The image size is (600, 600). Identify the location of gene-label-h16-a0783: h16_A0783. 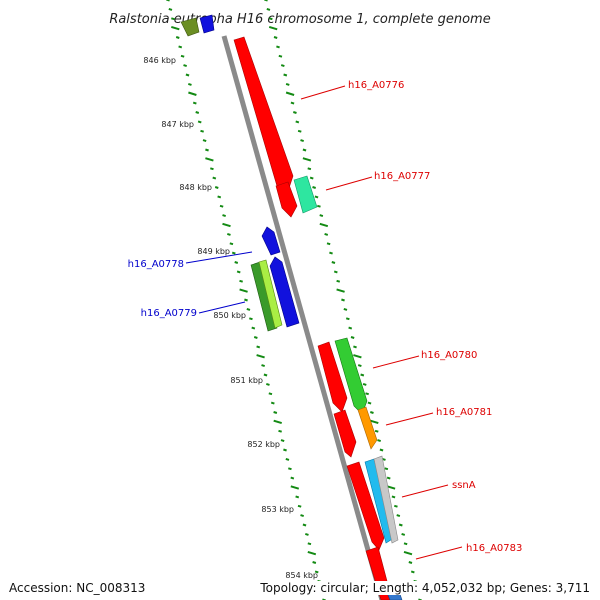
(494, 548).